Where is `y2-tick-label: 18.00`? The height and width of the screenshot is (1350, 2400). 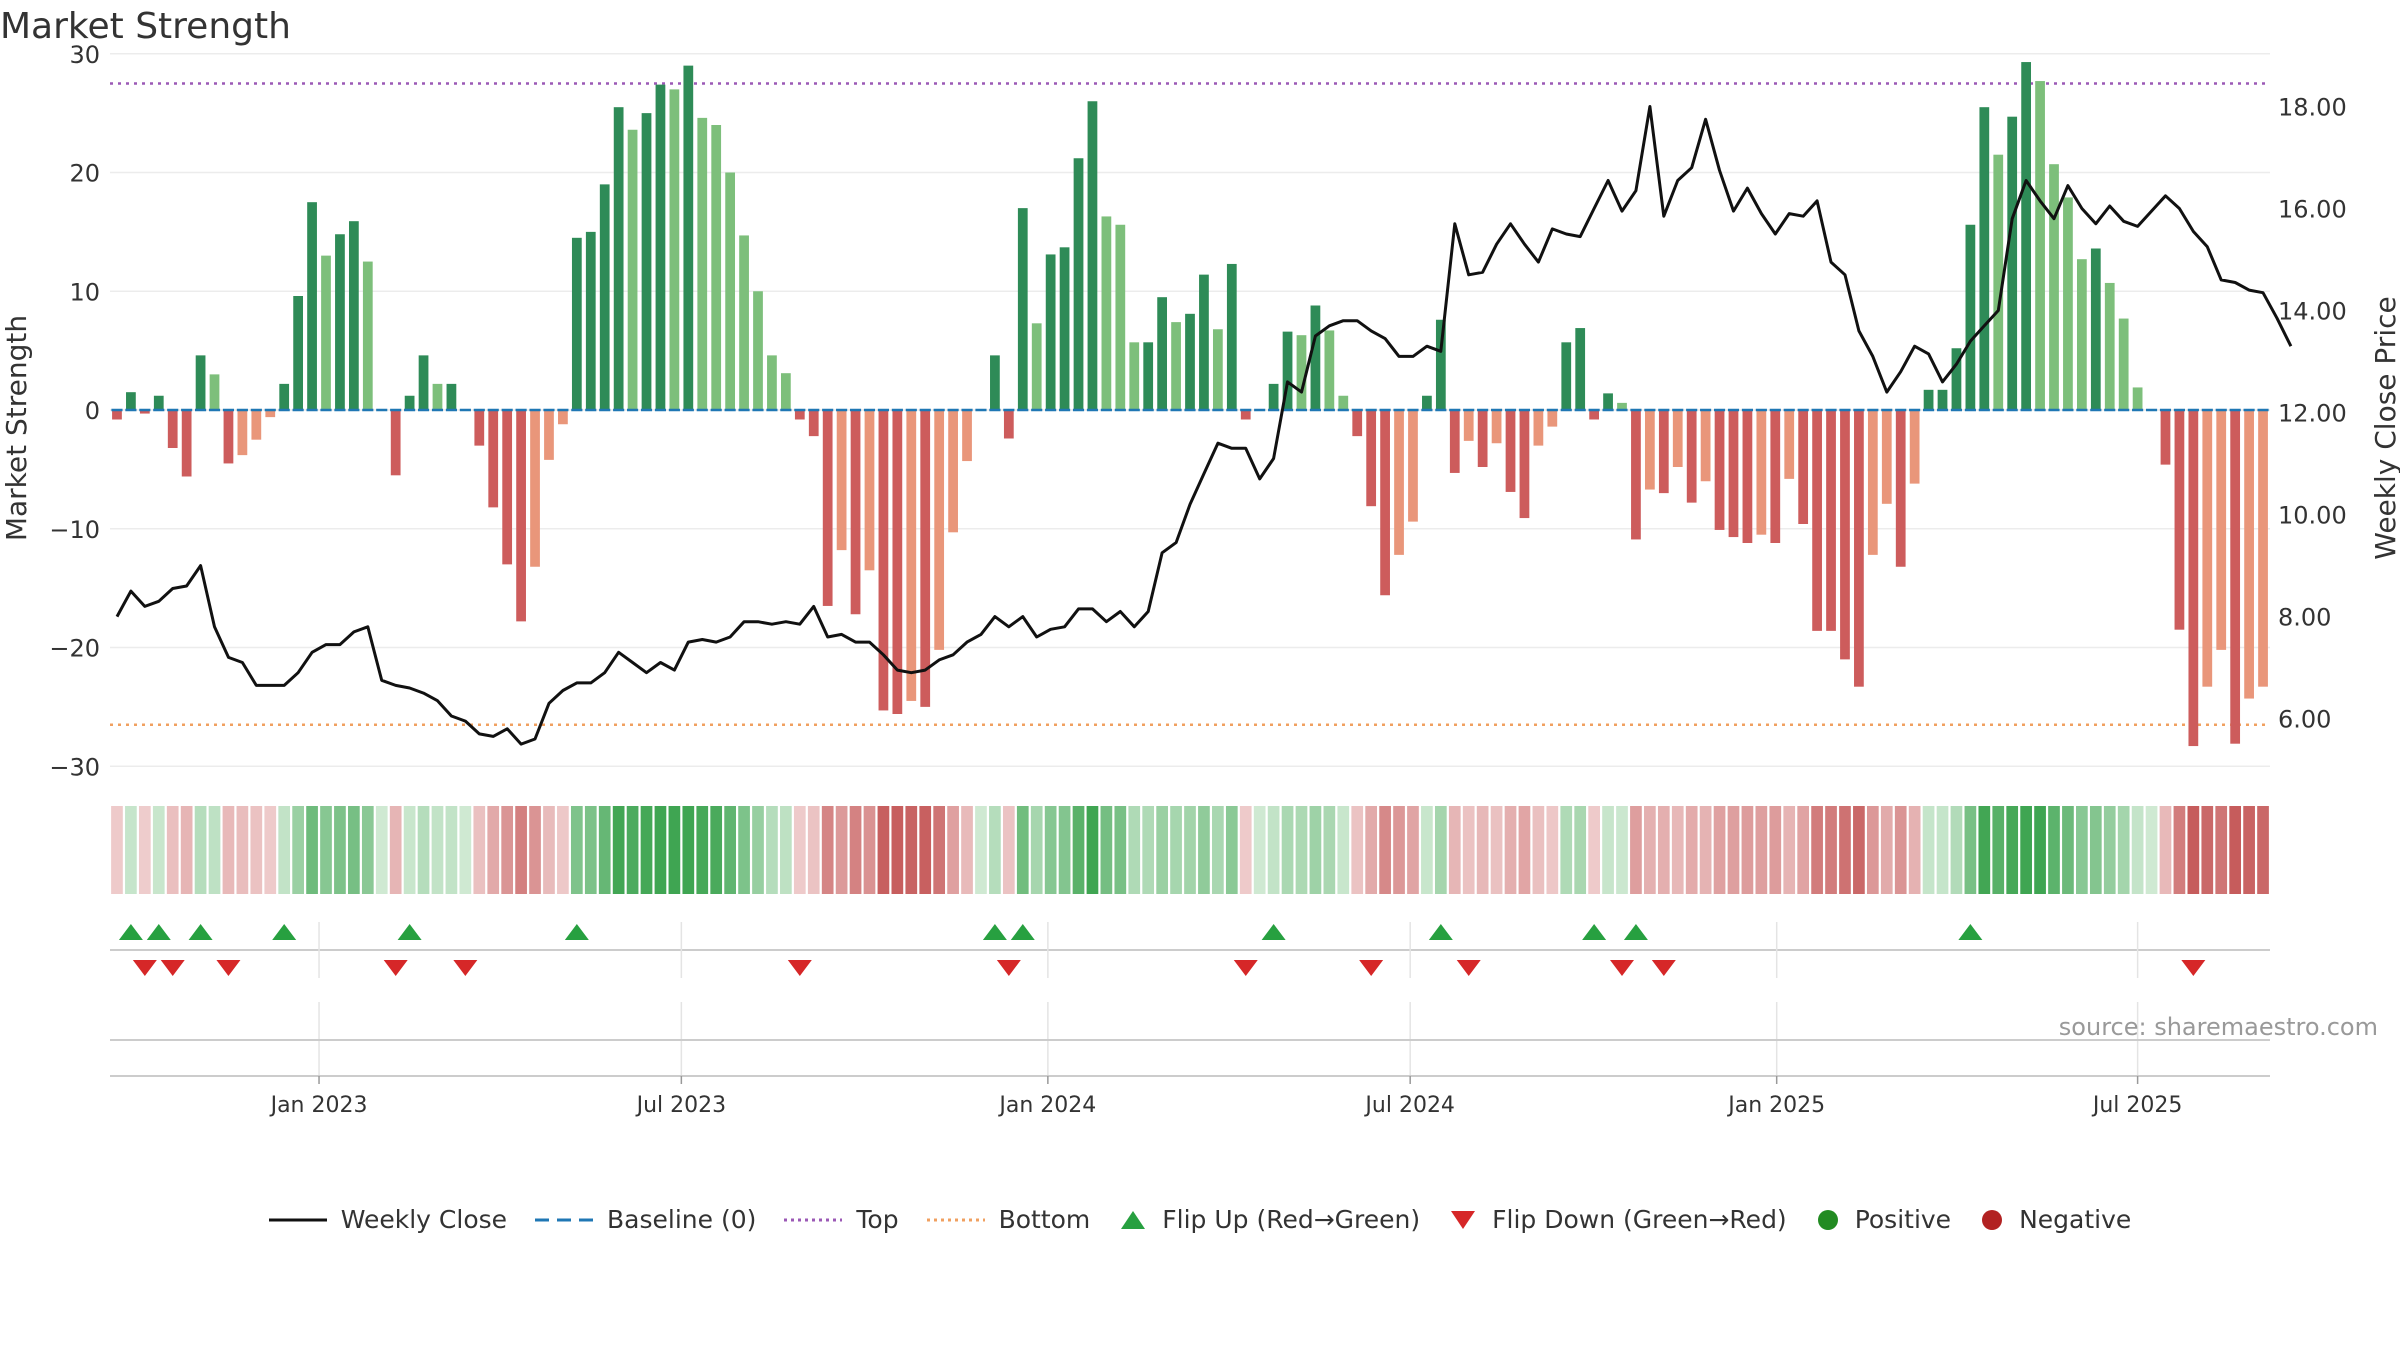
y2-tick-label: 18.00 is located at coordinates (2312, 108).